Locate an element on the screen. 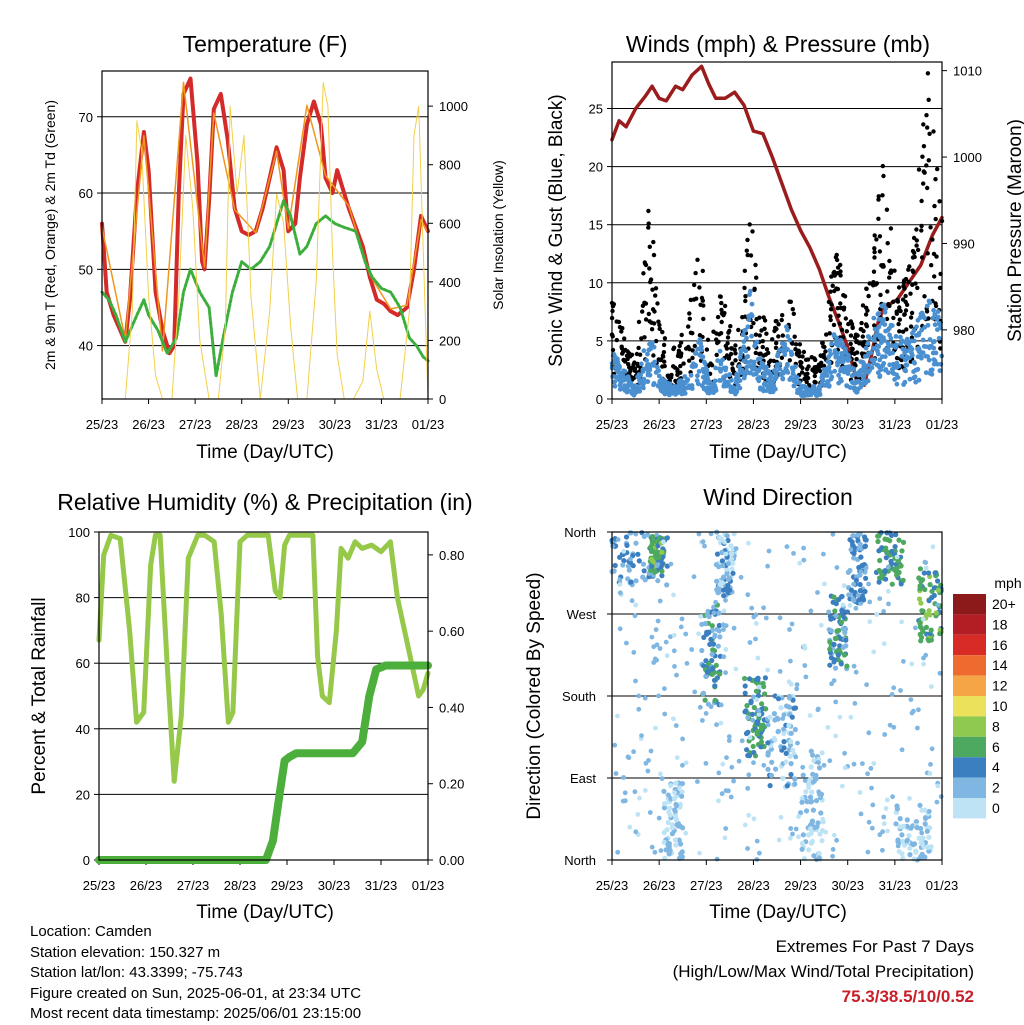 This screenshot has width=1024, height=1025. latlon-text: Station lat/lon: 43.3399; -75.743 is located at coordinates (136, 972).